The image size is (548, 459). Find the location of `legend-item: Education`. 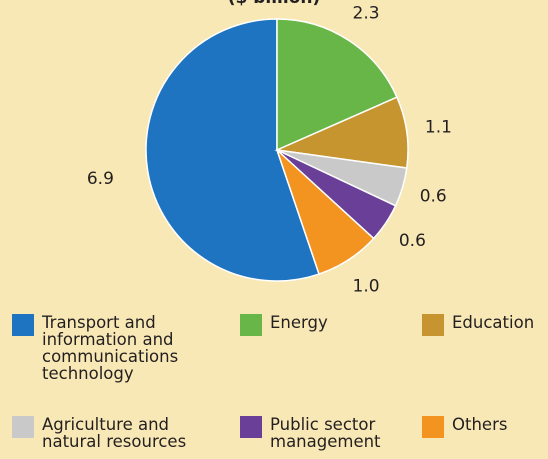

legend-item: Education is located at coordinates (485, 325).